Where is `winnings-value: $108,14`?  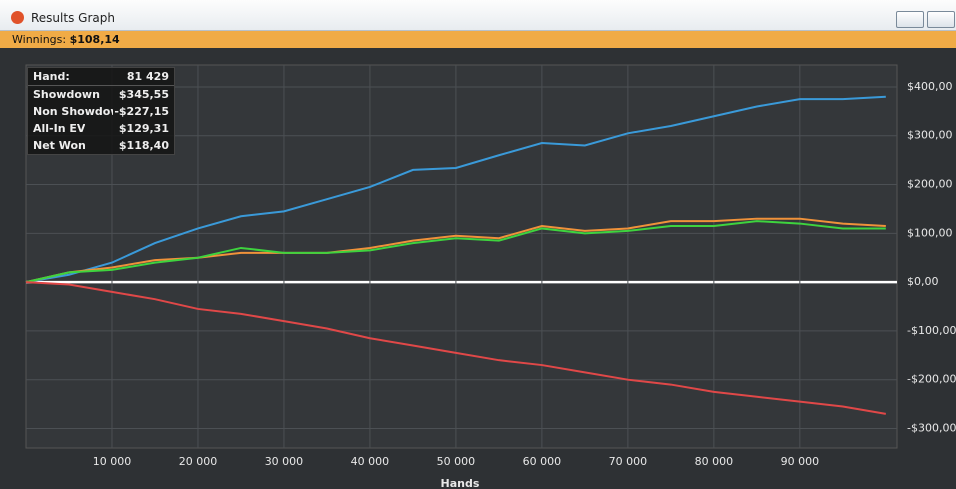 winnings-value: $108,14 is located at coordinates (94, 39).